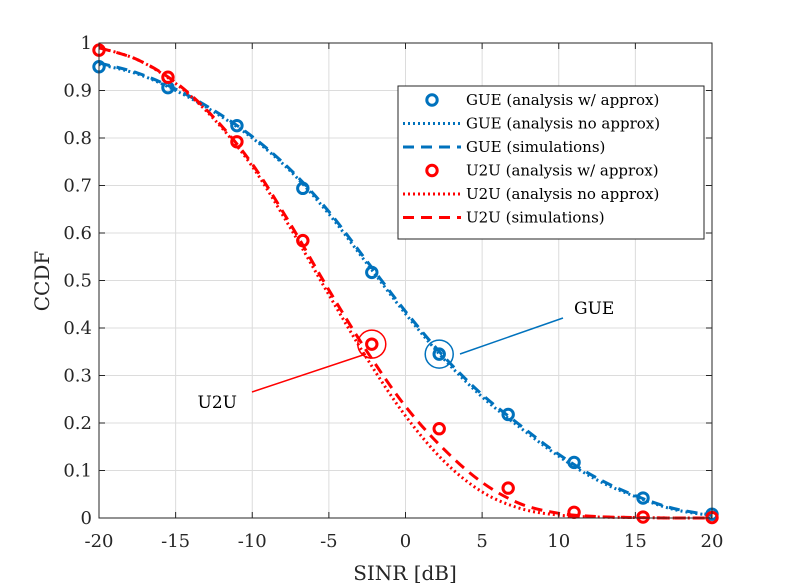 This screenshot has width=789, height=586. Describe the element at coordinates (77, 471) in the screenshot. I see `y-tick-label: 0.1` at that location.